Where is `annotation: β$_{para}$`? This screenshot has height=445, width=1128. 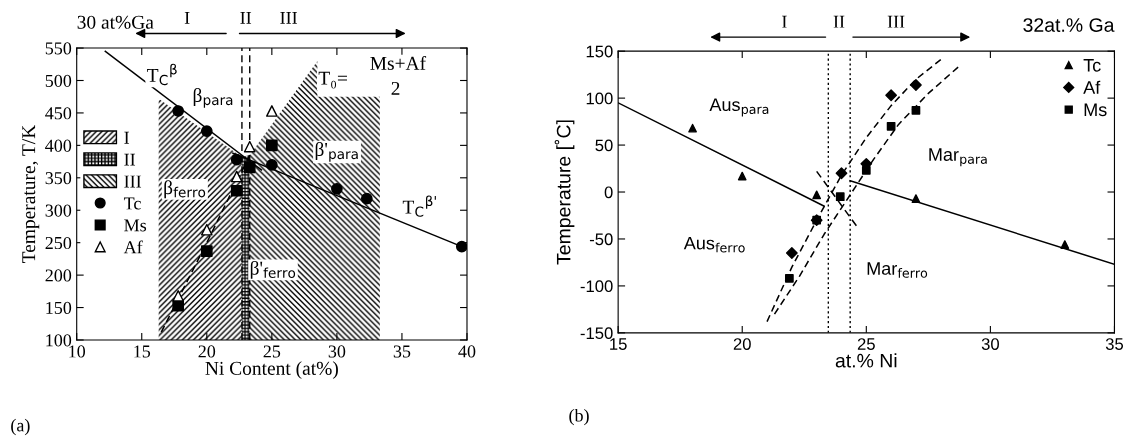 annotation: β$_{para}$ is located at coordinates (213, 98).